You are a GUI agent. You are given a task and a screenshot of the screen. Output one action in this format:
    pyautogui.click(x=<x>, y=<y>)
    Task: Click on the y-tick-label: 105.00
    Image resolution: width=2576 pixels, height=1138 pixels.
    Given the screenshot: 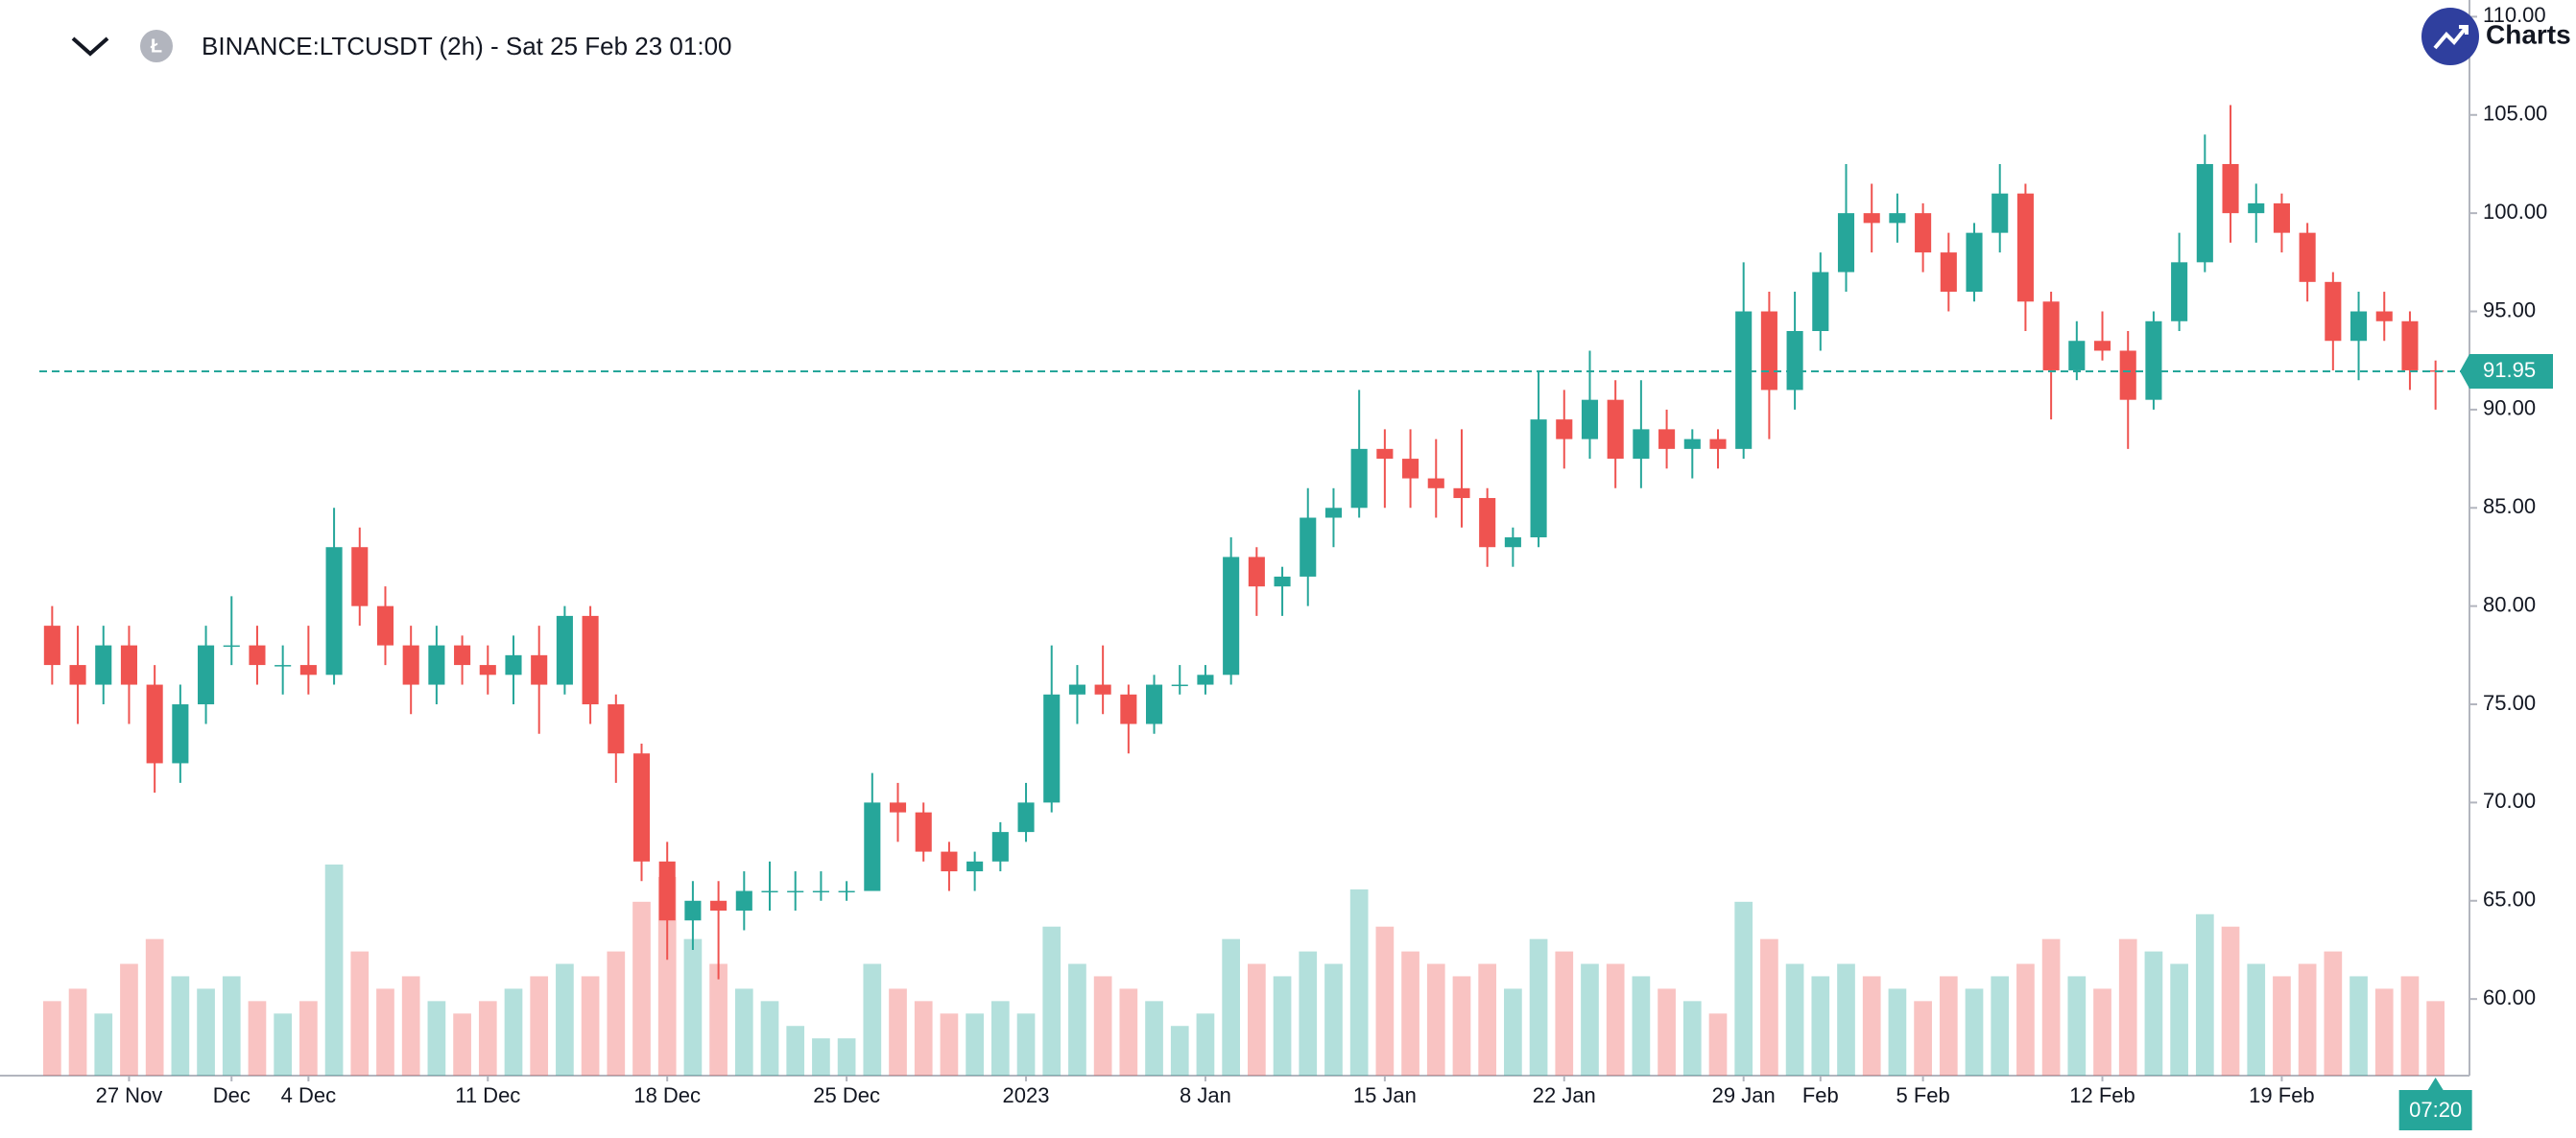 What is the action you would take?
    pyautogui.click(x=2515, y=114)
    